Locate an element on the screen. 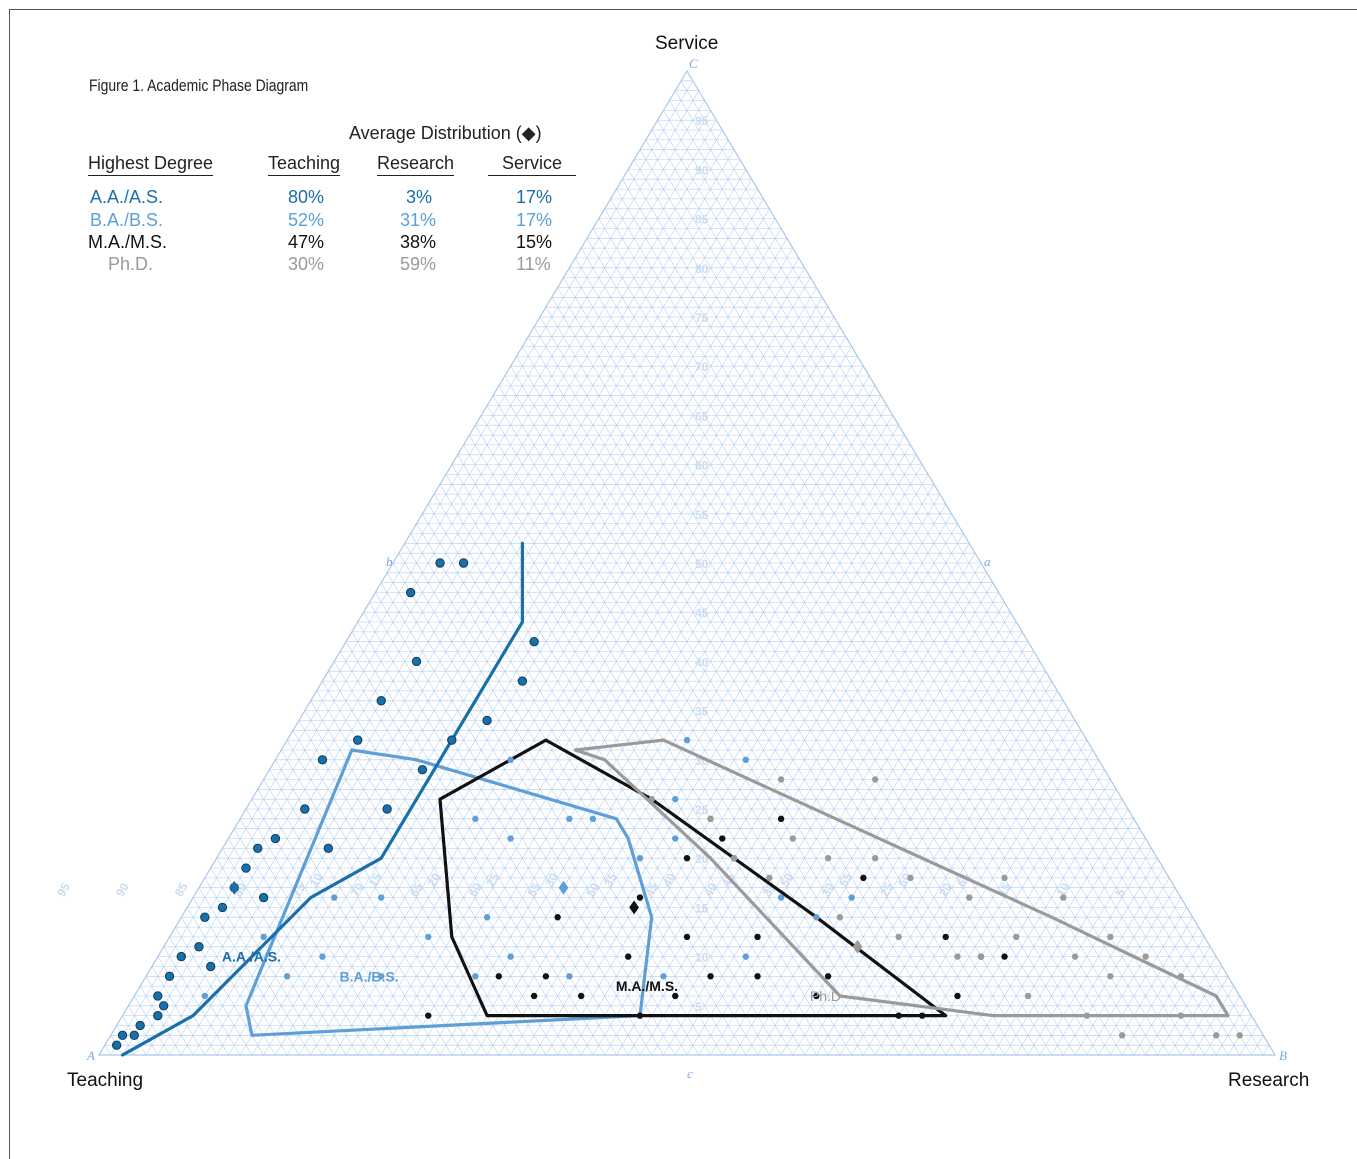 This screenshot has height=1159, width=1357. teaching-tick-label: 65 is located at coordinates (416, 889).